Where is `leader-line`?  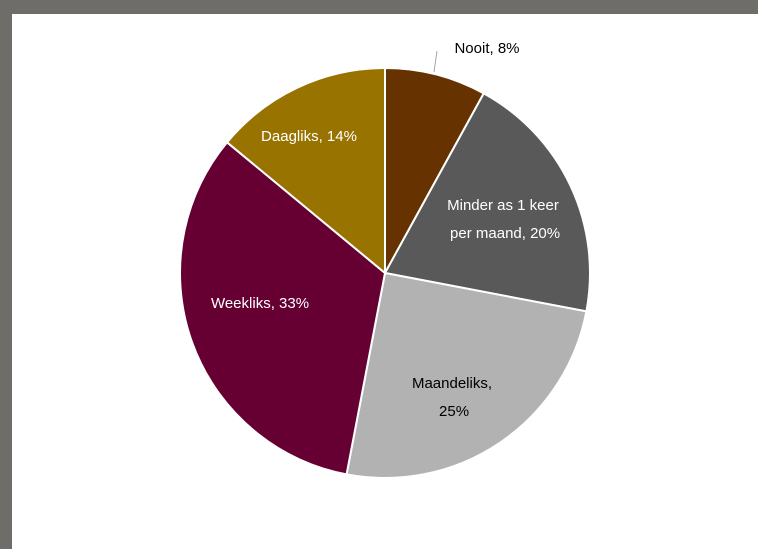 leader-line is located at coordinates (435, 61).